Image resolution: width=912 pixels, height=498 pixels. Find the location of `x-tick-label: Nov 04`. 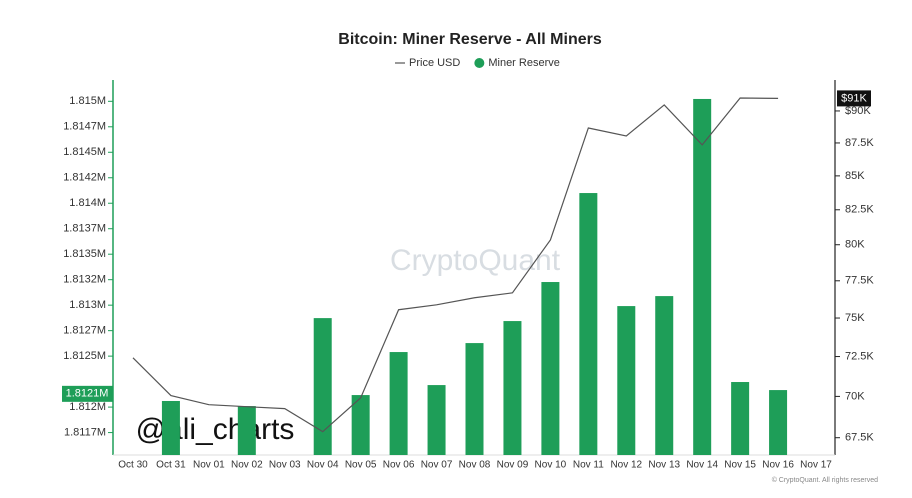

x-tick-label: Nov 04 is located at coordinates (323, 465).